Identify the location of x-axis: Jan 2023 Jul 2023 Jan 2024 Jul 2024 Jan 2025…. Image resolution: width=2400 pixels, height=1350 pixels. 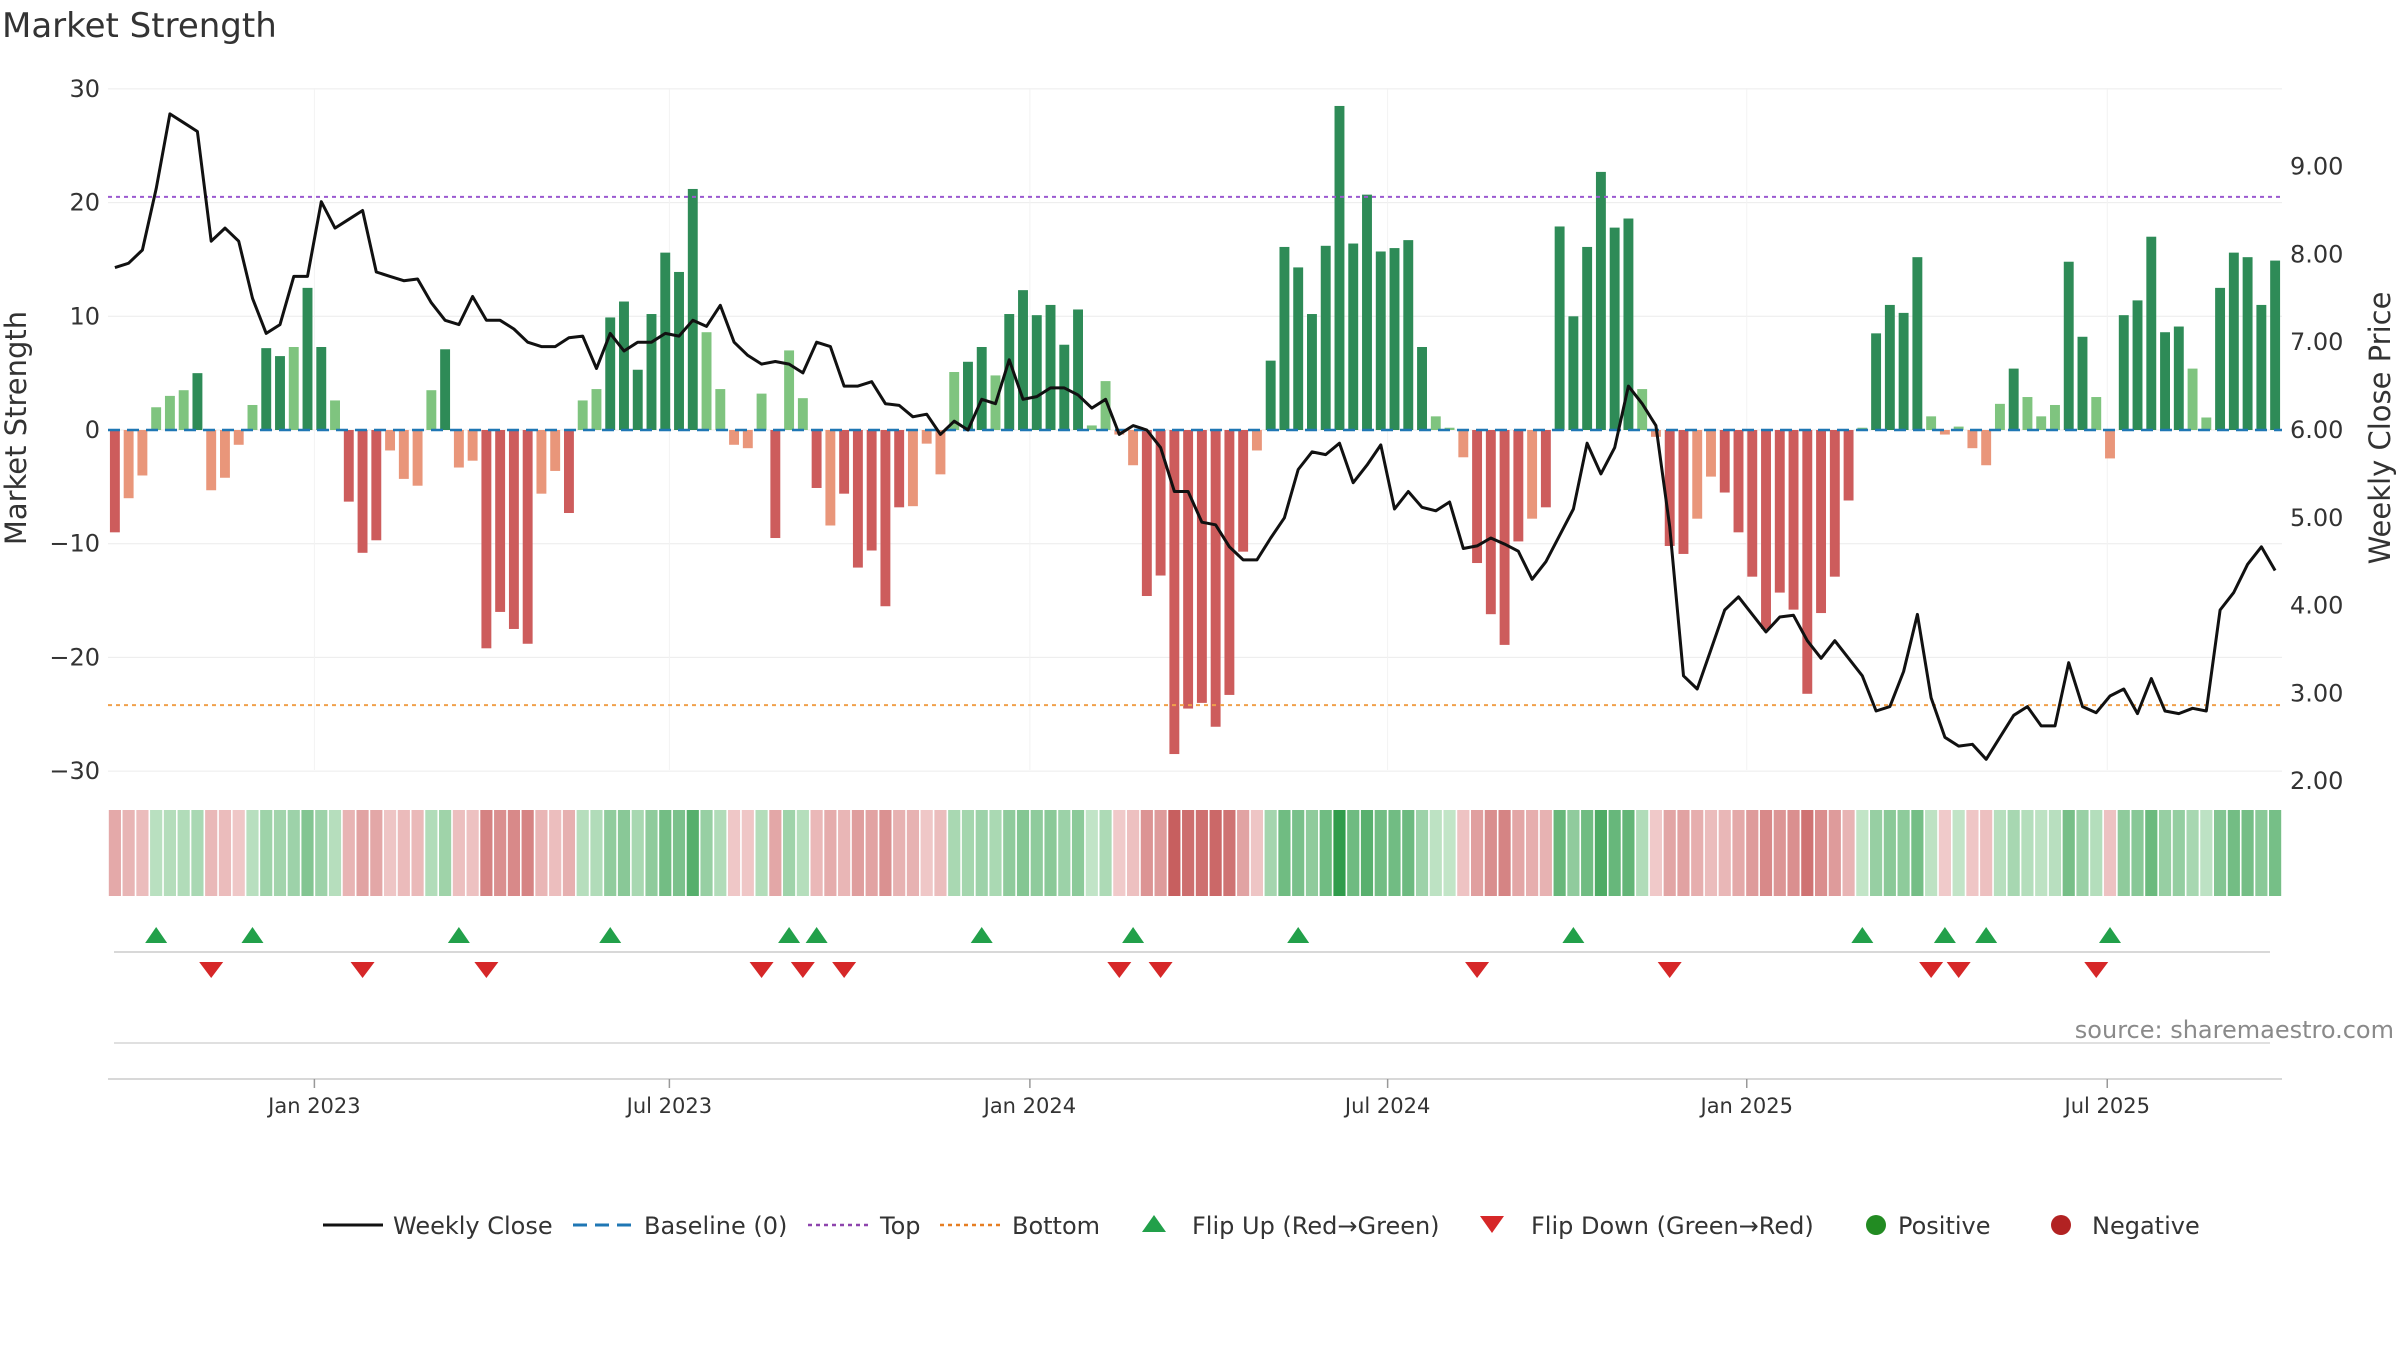
(1195, 1080).